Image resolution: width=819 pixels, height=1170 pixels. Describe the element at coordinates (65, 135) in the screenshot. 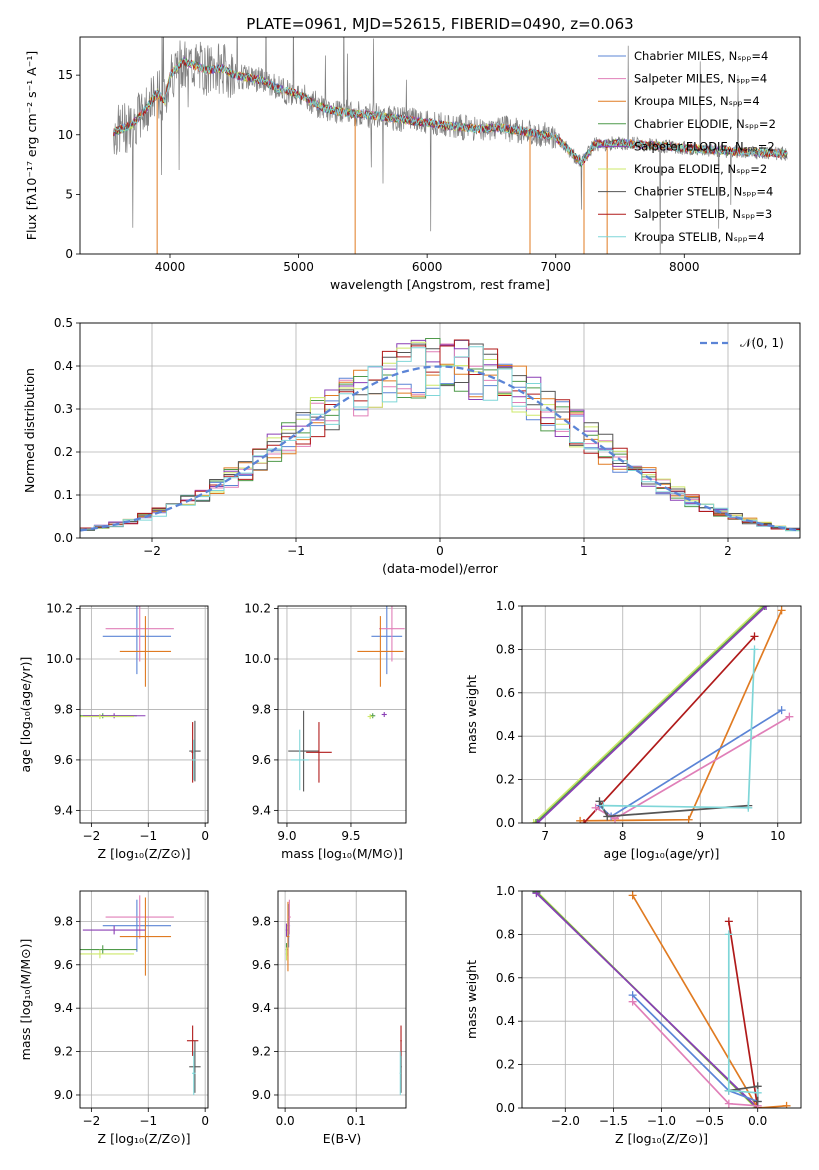

I see `y-tick-label: 10` at that location.